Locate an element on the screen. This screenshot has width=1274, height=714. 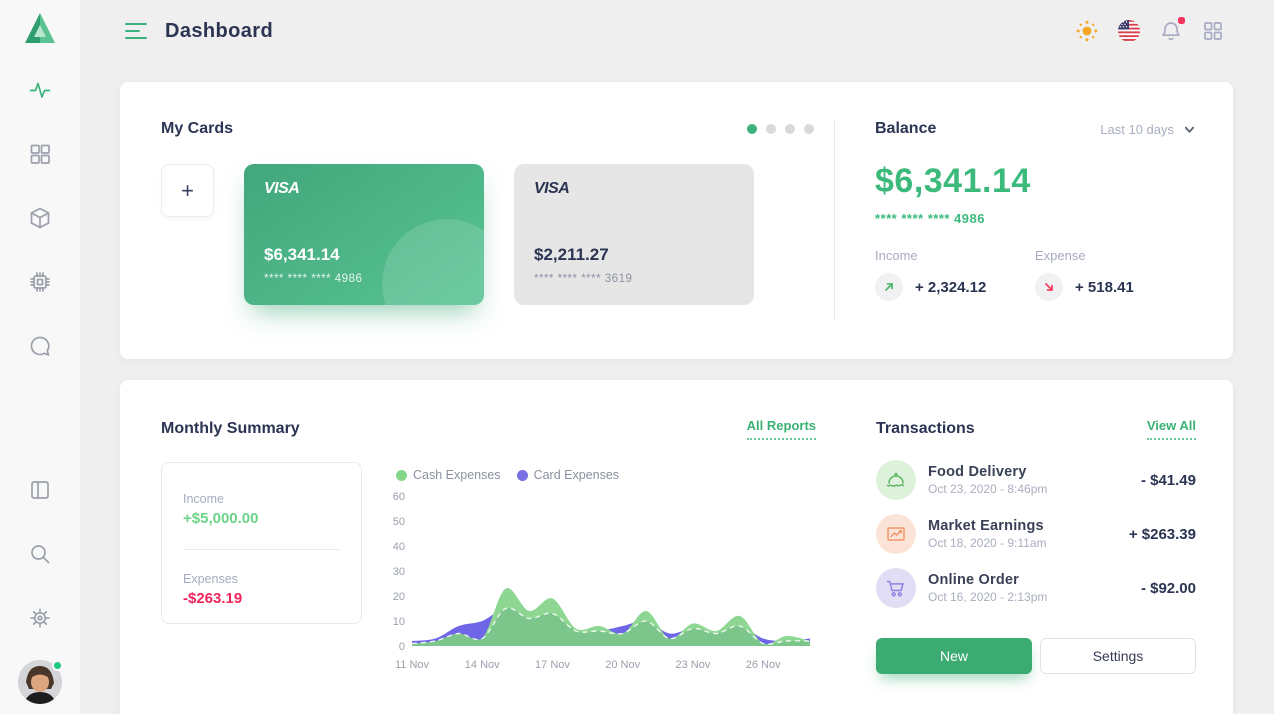
svg-text: 20 is located at coordinates (399, 597).